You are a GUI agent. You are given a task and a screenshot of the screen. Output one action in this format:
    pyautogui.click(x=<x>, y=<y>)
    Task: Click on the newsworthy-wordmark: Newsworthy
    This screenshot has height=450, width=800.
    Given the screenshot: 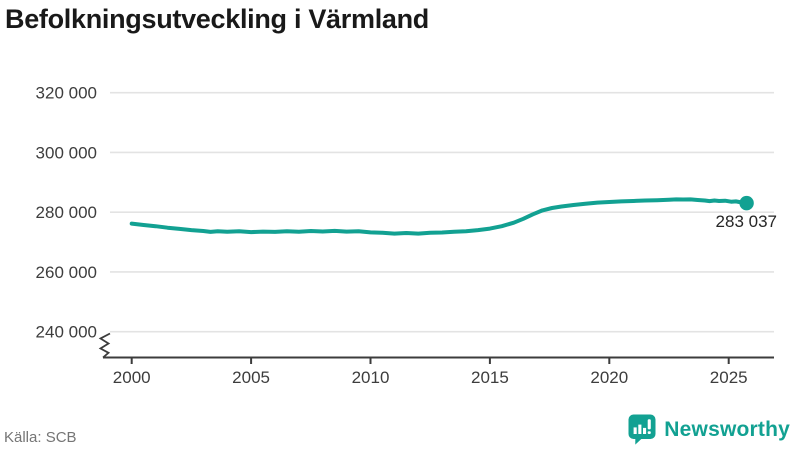 What is the action you would take?
    pyautogui.click(x=727, y=429)
    